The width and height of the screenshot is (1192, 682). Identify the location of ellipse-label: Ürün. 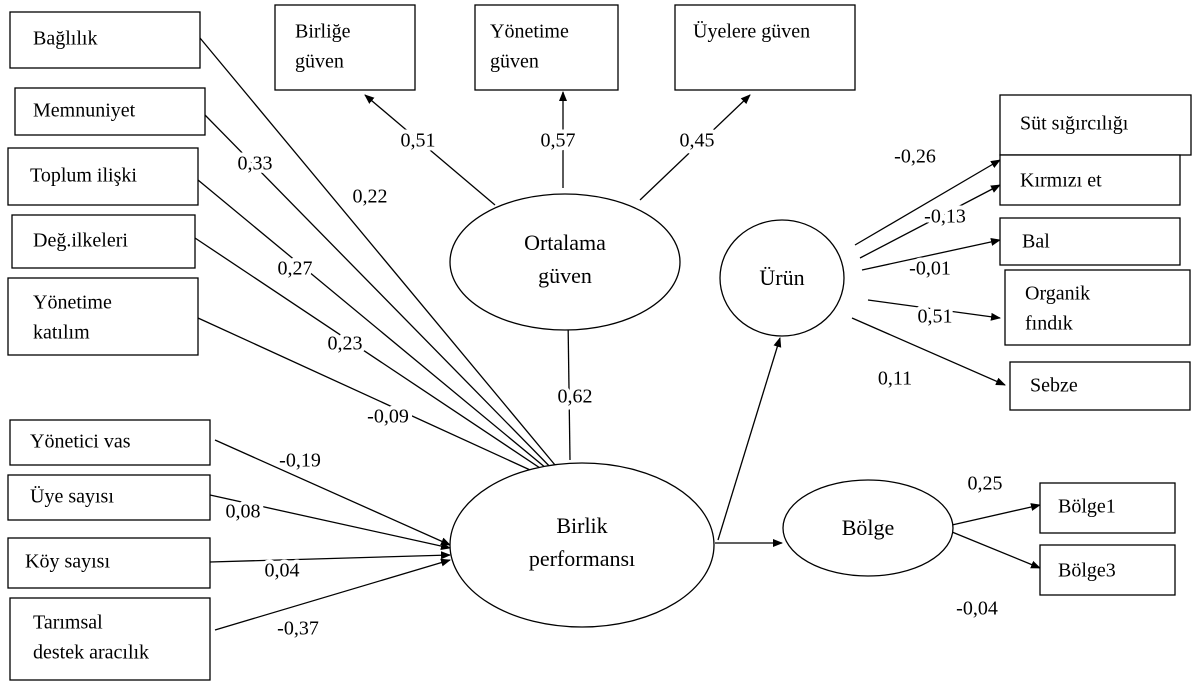
(781, 277).